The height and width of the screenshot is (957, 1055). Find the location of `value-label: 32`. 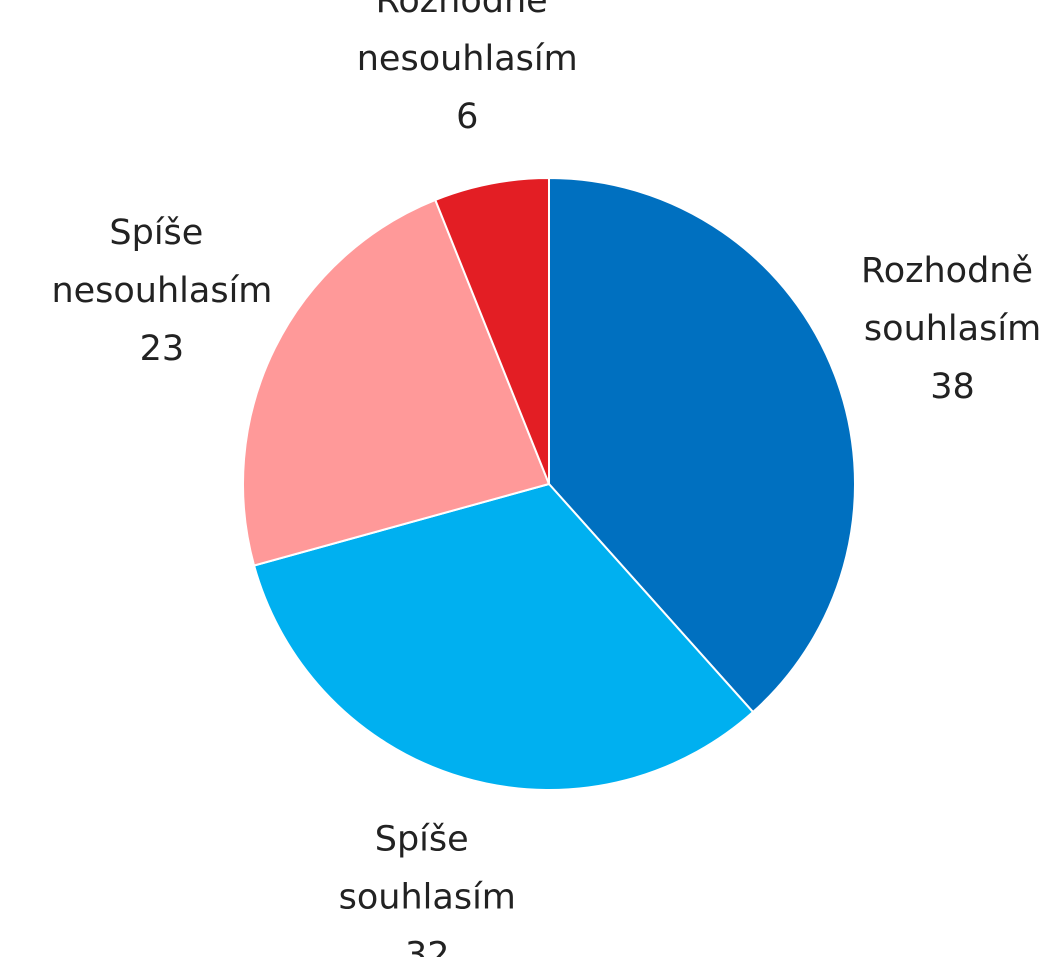

value-label: 32 is located at coordinates (427, 946).